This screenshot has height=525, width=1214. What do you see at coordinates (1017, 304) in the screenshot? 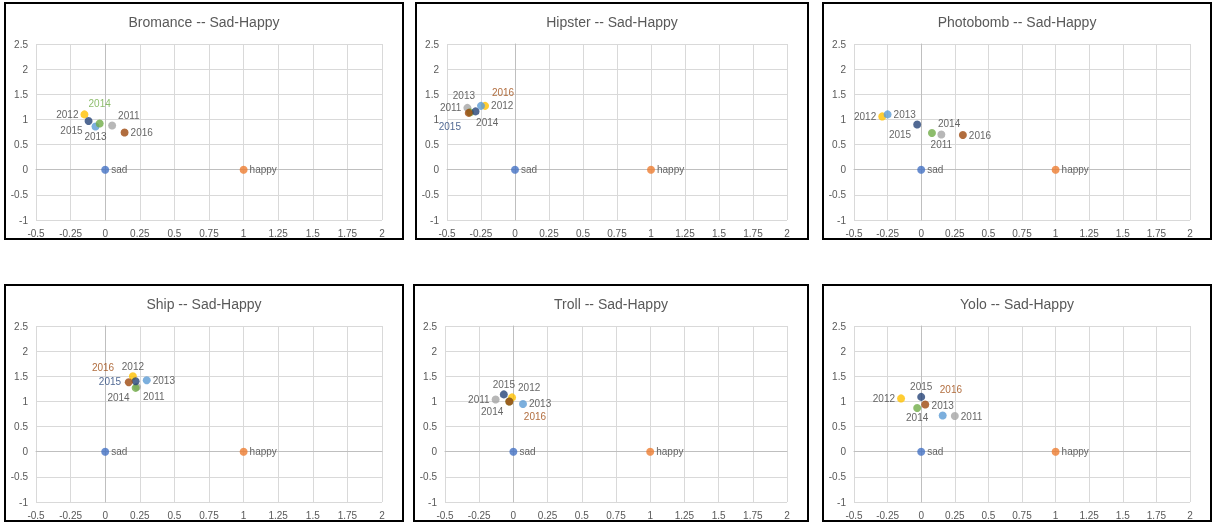
I see `chart-title: Yolo -- Sad-Happy` at bounding box center [1017, 304].